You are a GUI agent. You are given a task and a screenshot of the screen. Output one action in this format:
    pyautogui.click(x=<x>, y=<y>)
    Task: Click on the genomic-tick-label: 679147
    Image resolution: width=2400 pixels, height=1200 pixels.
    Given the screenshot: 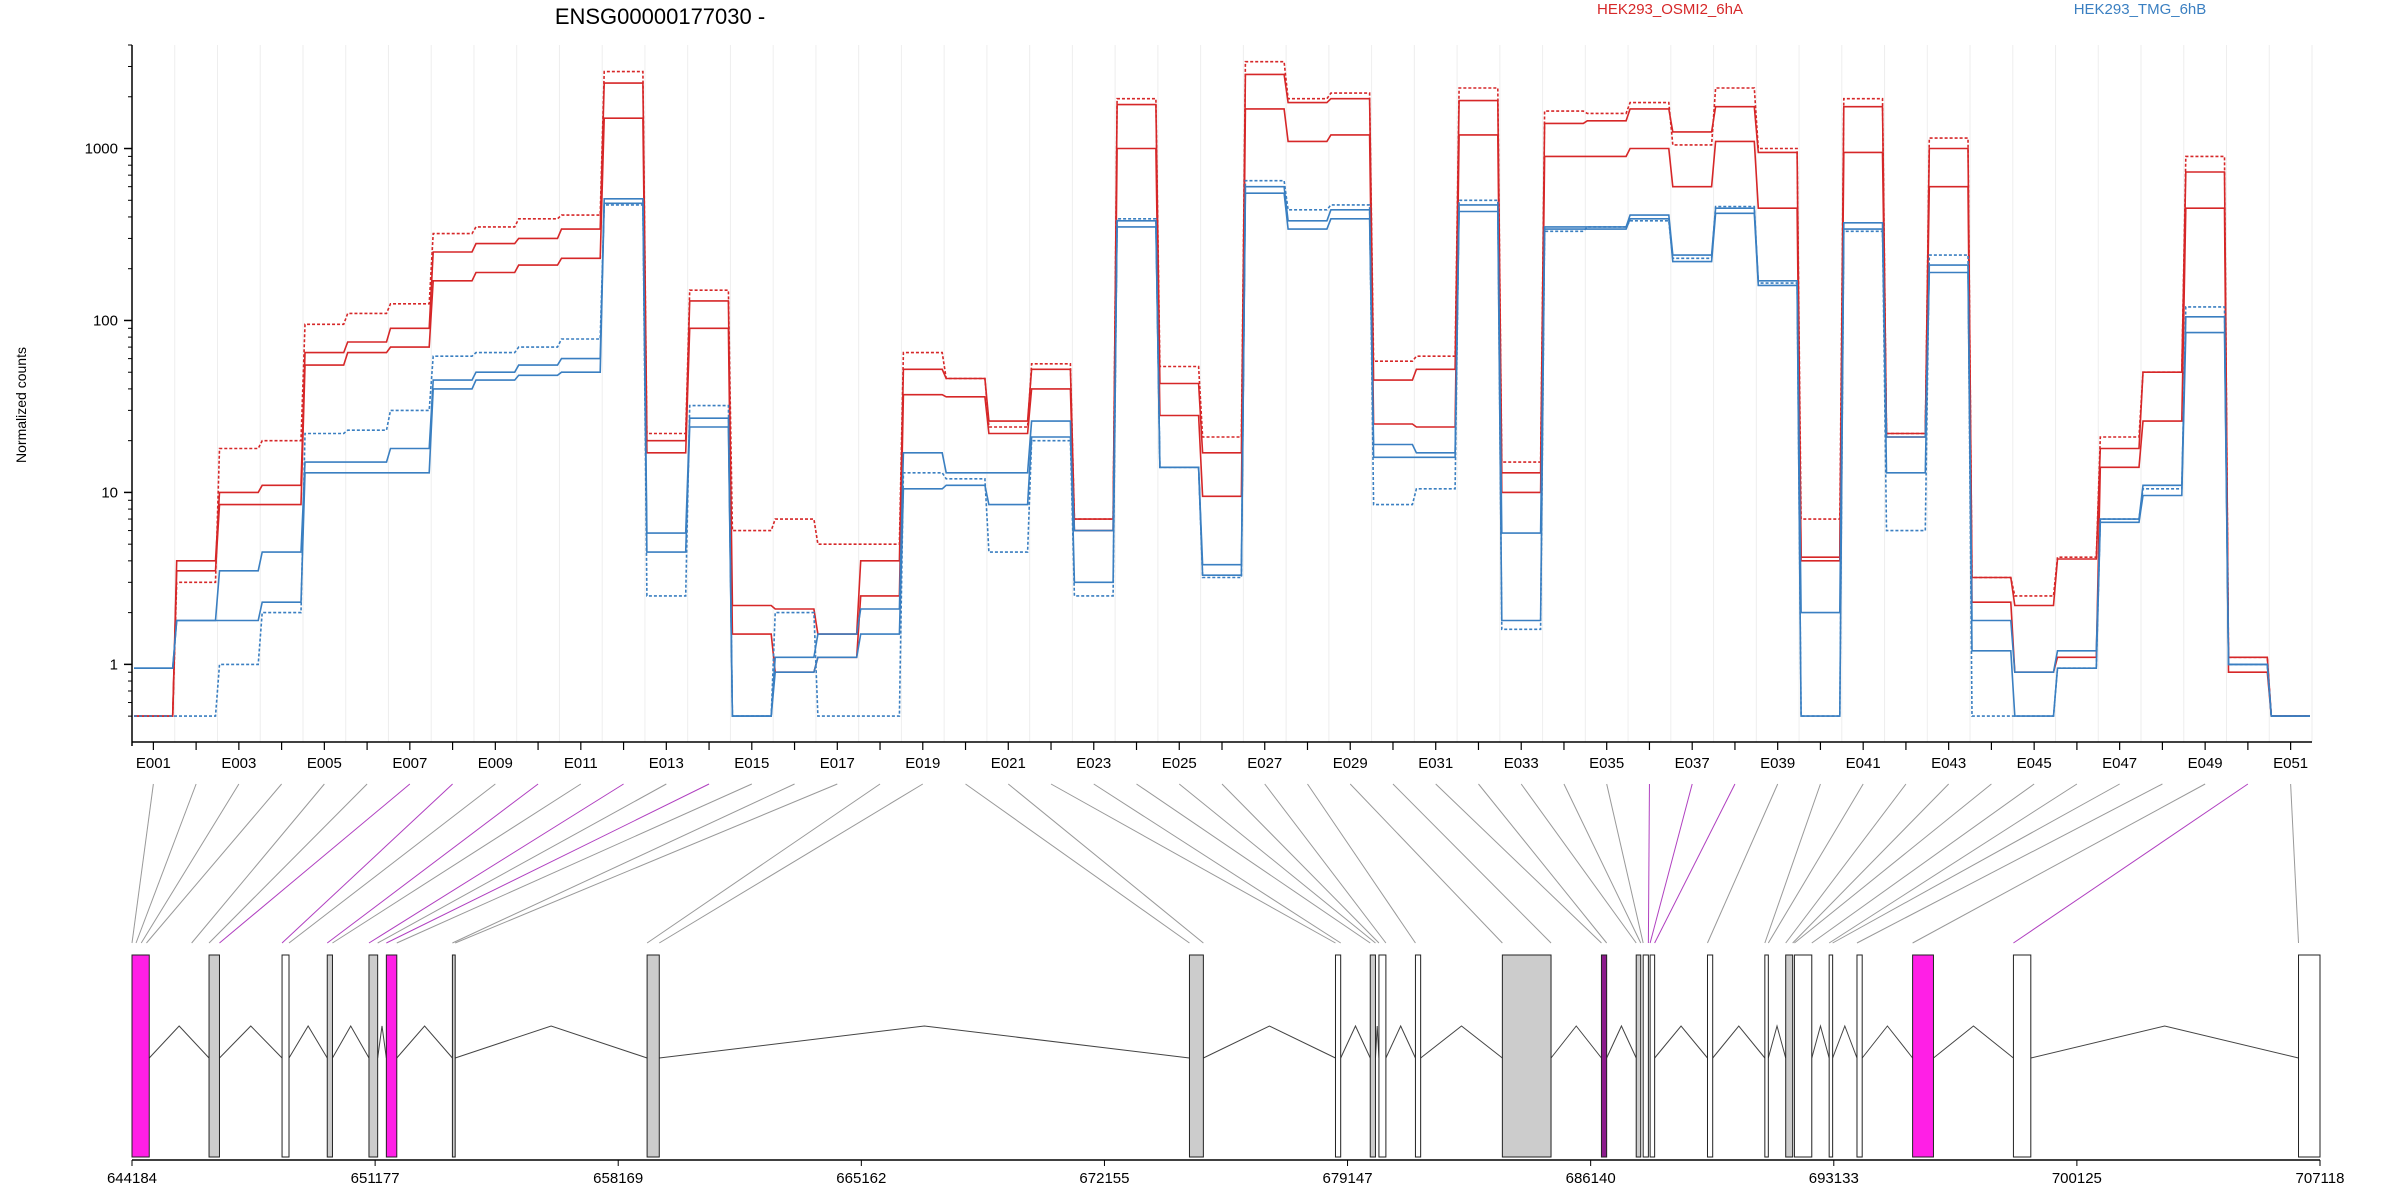 What is the action you would take?
    pyautogui.click(x=1348, y=1178)
    